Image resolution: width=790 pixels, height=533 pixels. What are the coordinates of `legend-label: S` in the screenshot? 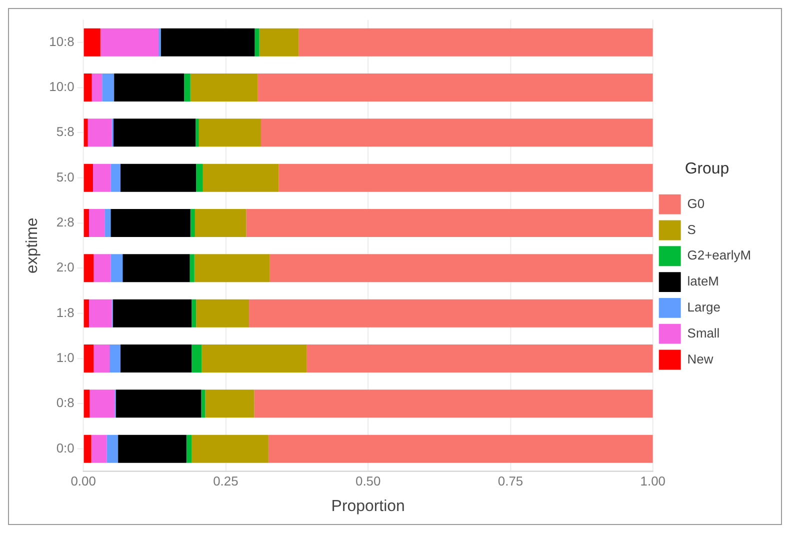 It's located at (691, 229).